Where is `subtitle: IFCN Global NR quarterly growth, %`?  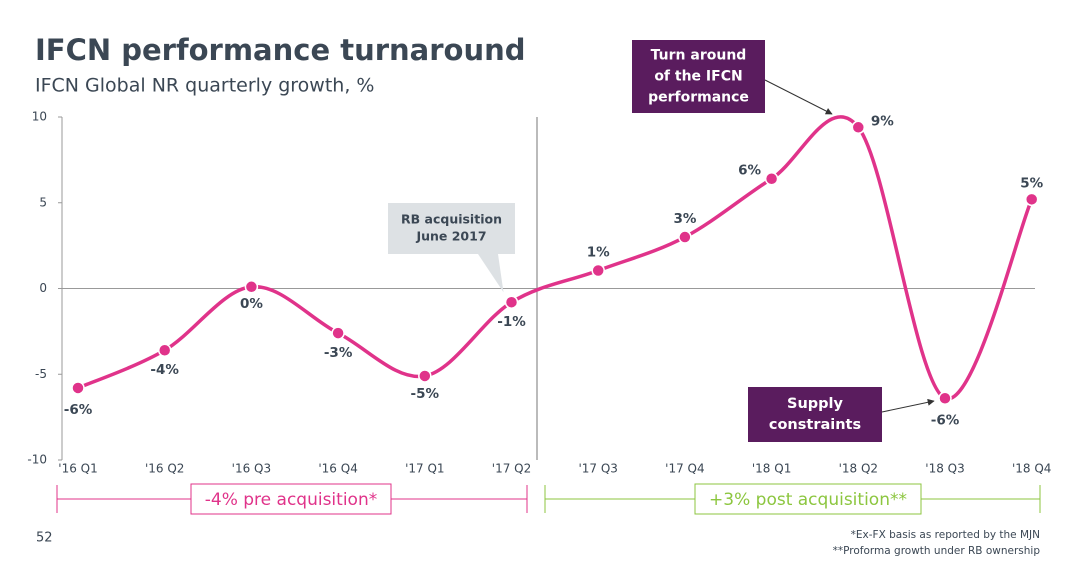
subtitle: IFCN Global NR quarterly growth, % is located at coordinates (204, 86).